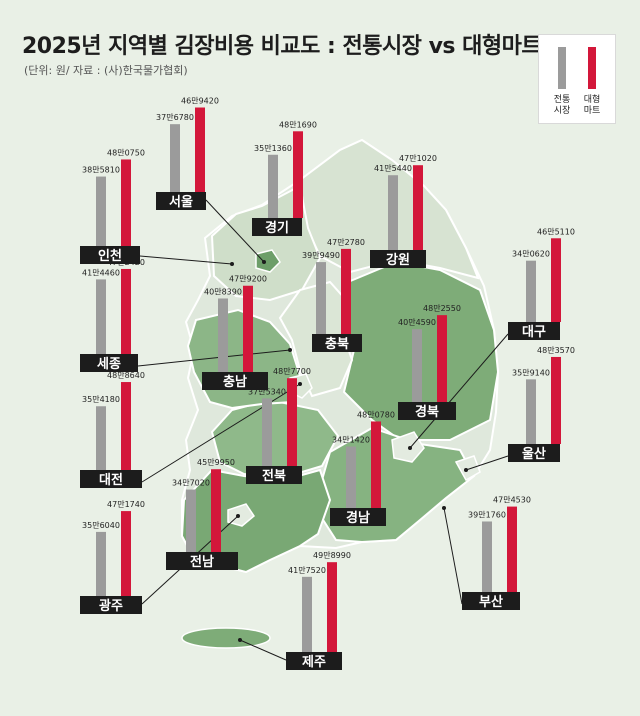 The image size is (640, 716). Describe the element at coordinates (111, 480) in the screenshot. I see `region-name: 대전` at that location.